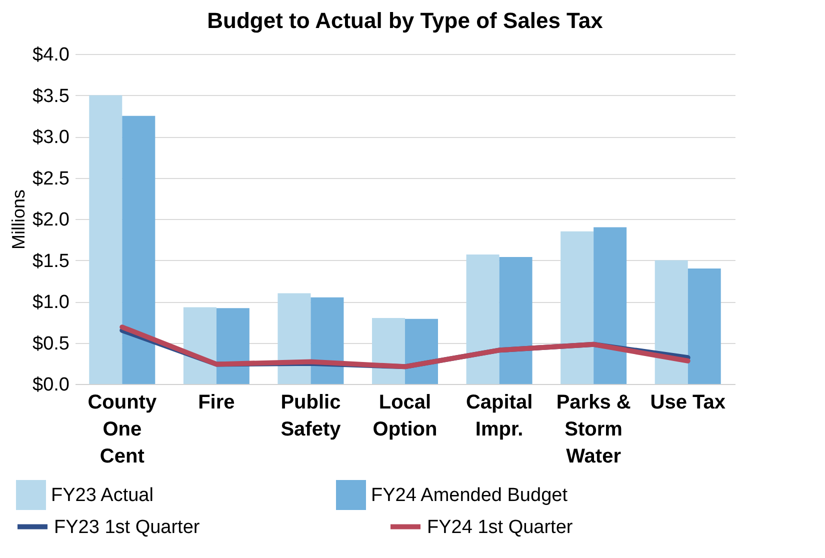  I want to click on x-tick-label: Fire, so click(216, 403).